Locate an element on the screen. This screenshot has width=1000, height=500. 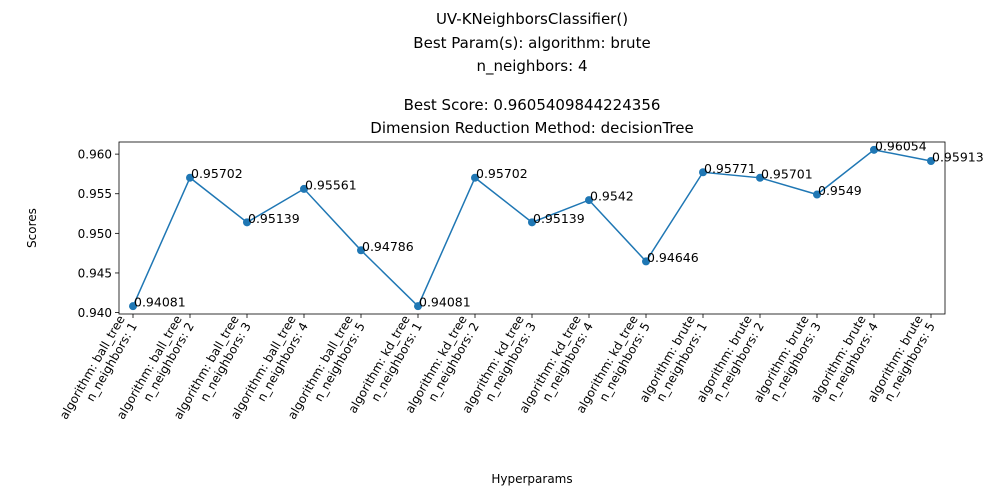
title-line-3: n_neighbors: 4 is located at coordinates (532, 66).